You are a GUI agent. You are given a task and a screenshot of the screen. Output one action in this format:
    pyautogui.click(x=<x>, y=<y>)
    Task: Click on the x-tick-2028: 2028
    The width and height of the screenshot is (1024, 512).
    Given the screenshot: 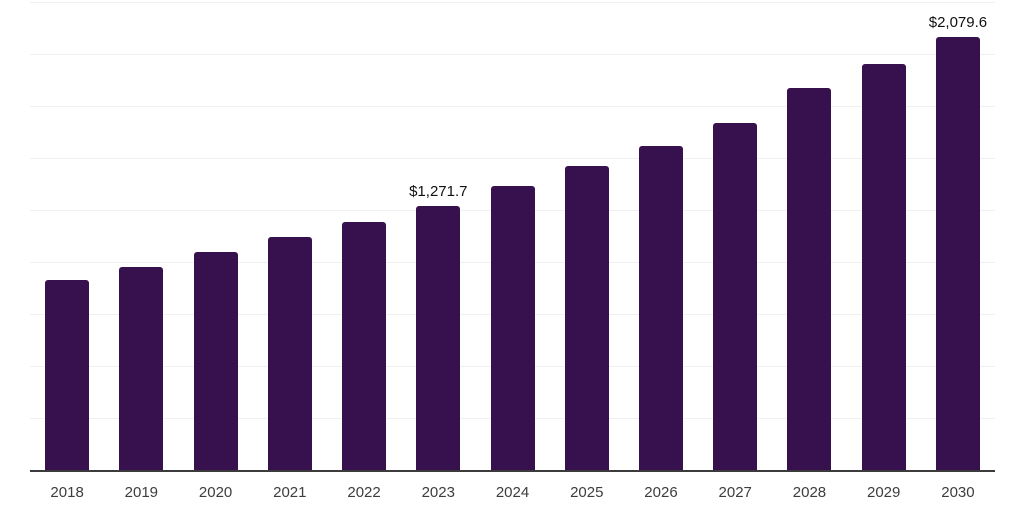 What is the action you would take?
    pyautogui.click(x=809, y=492)
    